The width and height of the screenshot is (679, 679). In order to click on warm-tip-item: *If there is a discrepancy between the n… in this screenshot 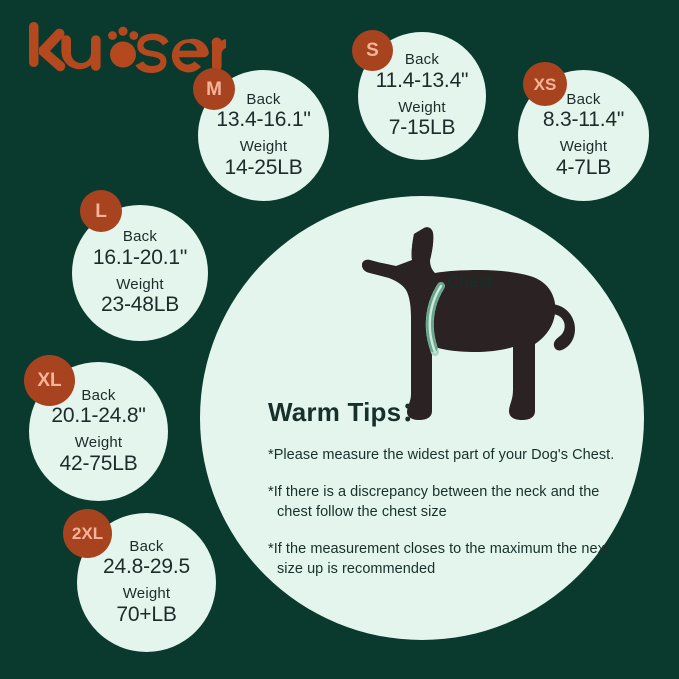, I will do `click(434, 502)`.